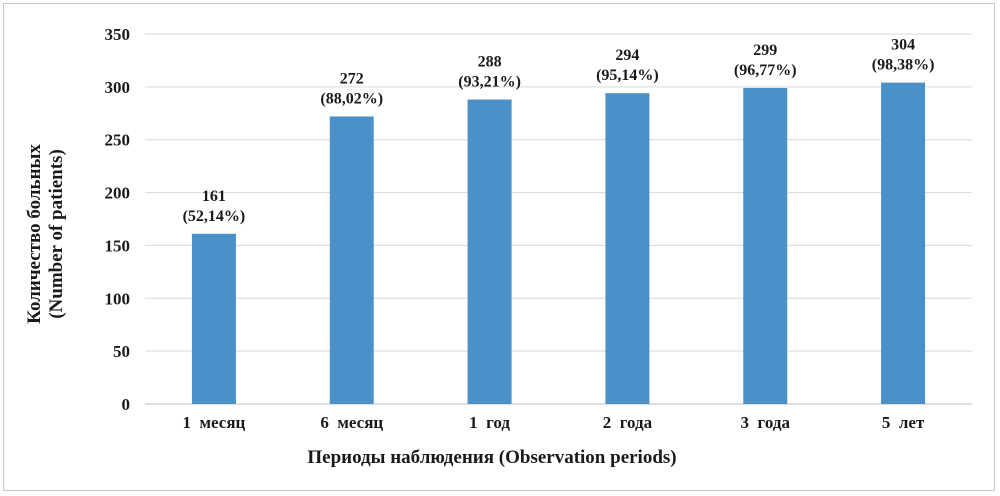 The width and height of the screenshot is (1000, 496). Describe the element at coordinates (351, 98) in the screenshot. I see `data-label-percent: (88,02%)` at that location.